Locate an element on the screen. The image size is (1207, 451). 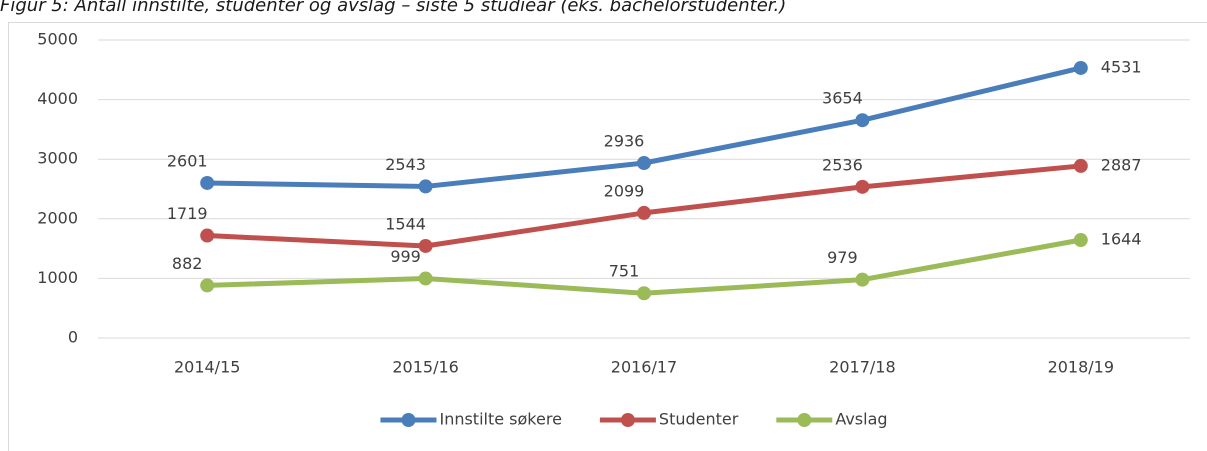
data-label: 4531 is located at coordinates (1121, 66).